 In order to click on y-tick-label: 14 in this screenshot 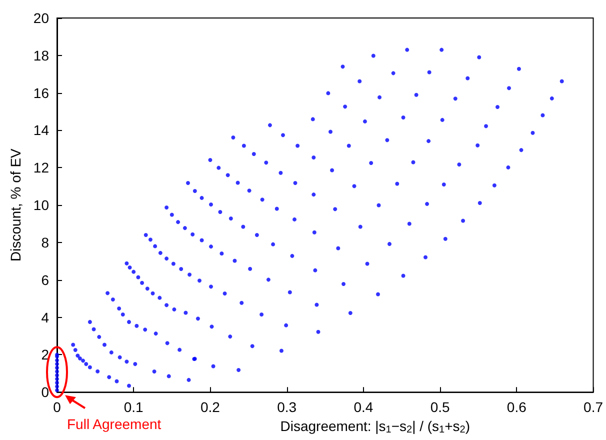, I will do `click(41, 130)`.